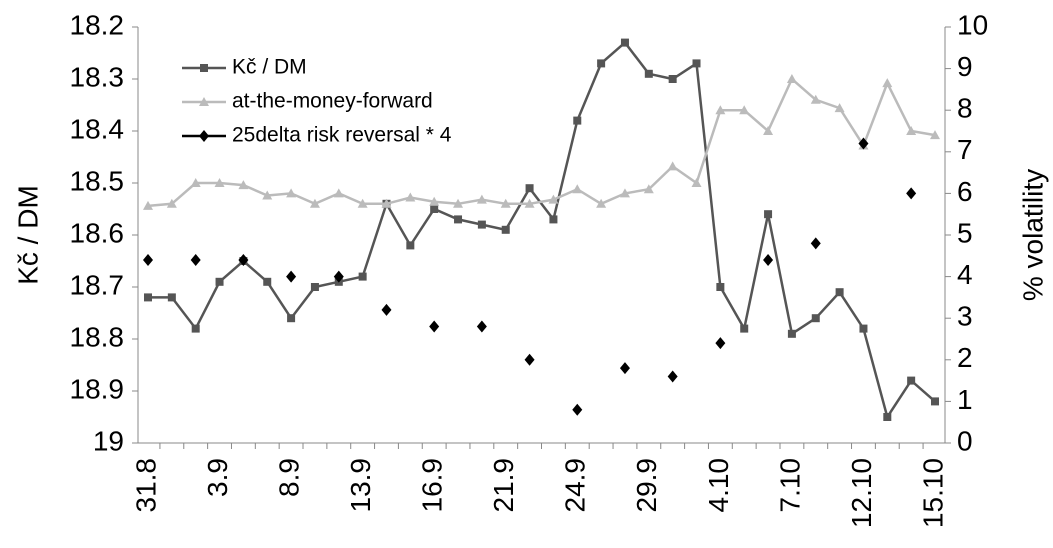 The image size is (1053, 548). What do you see at coordinates (718, 485) in the screenshot?
I see `x-tick-label: 4.10` at bounding box center [718, 485].